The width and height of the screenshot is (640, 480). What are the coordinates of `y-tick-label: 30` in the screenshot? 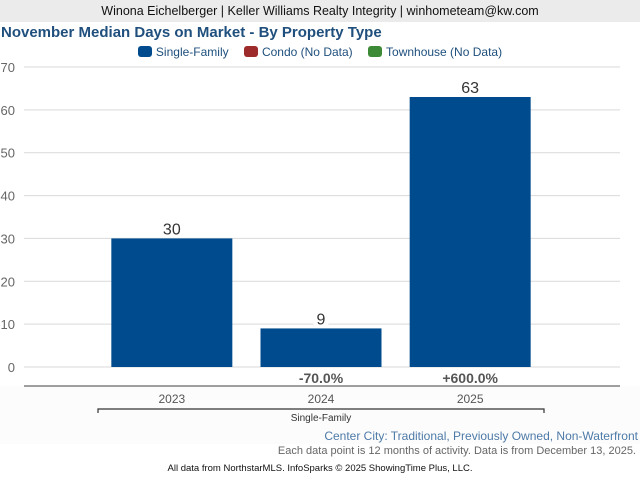 It's located at (8, 238).